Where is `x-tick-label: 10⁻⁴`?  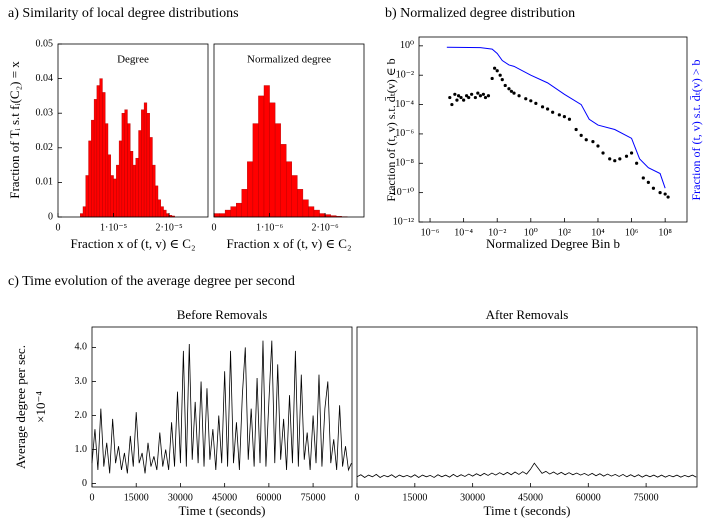 x-tick-label: 10⁻⁴ is located at coordinates (463, 232).